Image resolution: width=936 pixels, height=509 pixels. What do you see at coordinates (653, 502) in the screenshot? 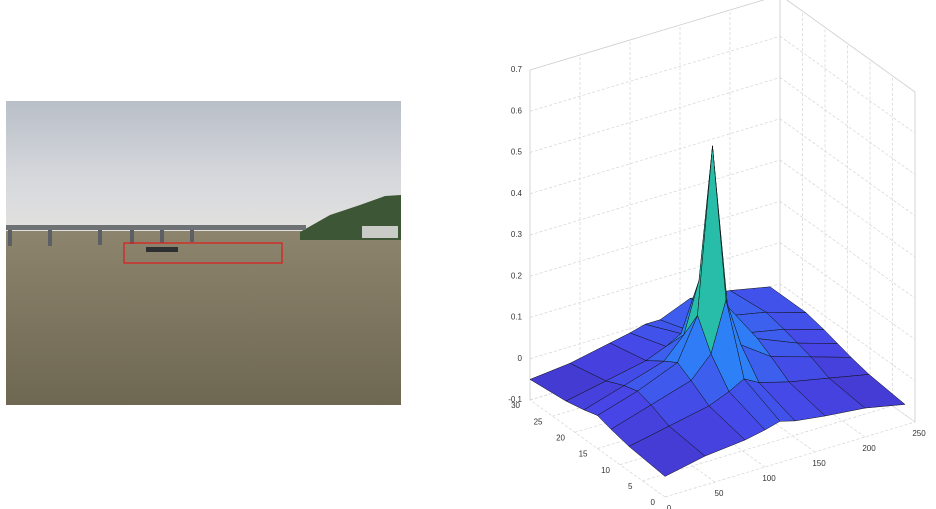
I see `y-tick-label: 0` at bounding box center [653, 502].